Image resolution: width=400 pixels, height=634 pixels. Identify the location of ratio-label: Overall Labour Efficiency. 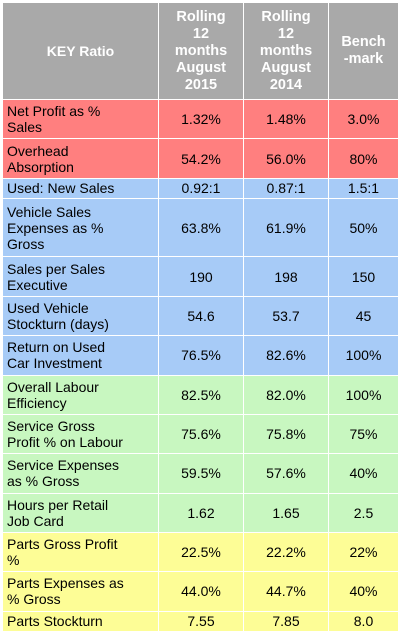
(80, 394).